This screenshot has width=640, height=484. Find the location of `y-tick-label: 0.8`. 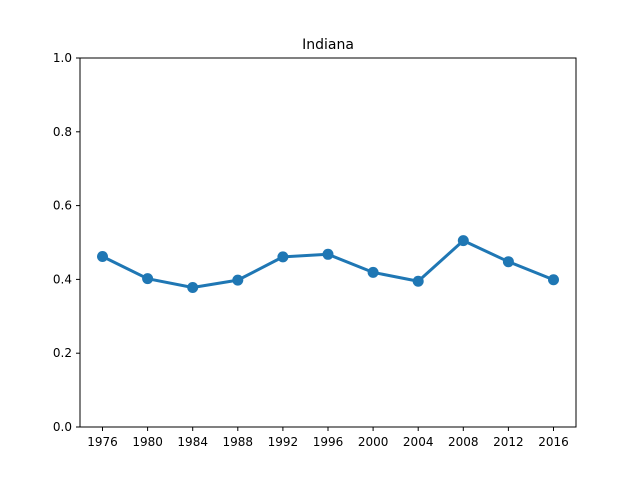

y-tick-label: 0.8 is located at coordinates (62, 132).